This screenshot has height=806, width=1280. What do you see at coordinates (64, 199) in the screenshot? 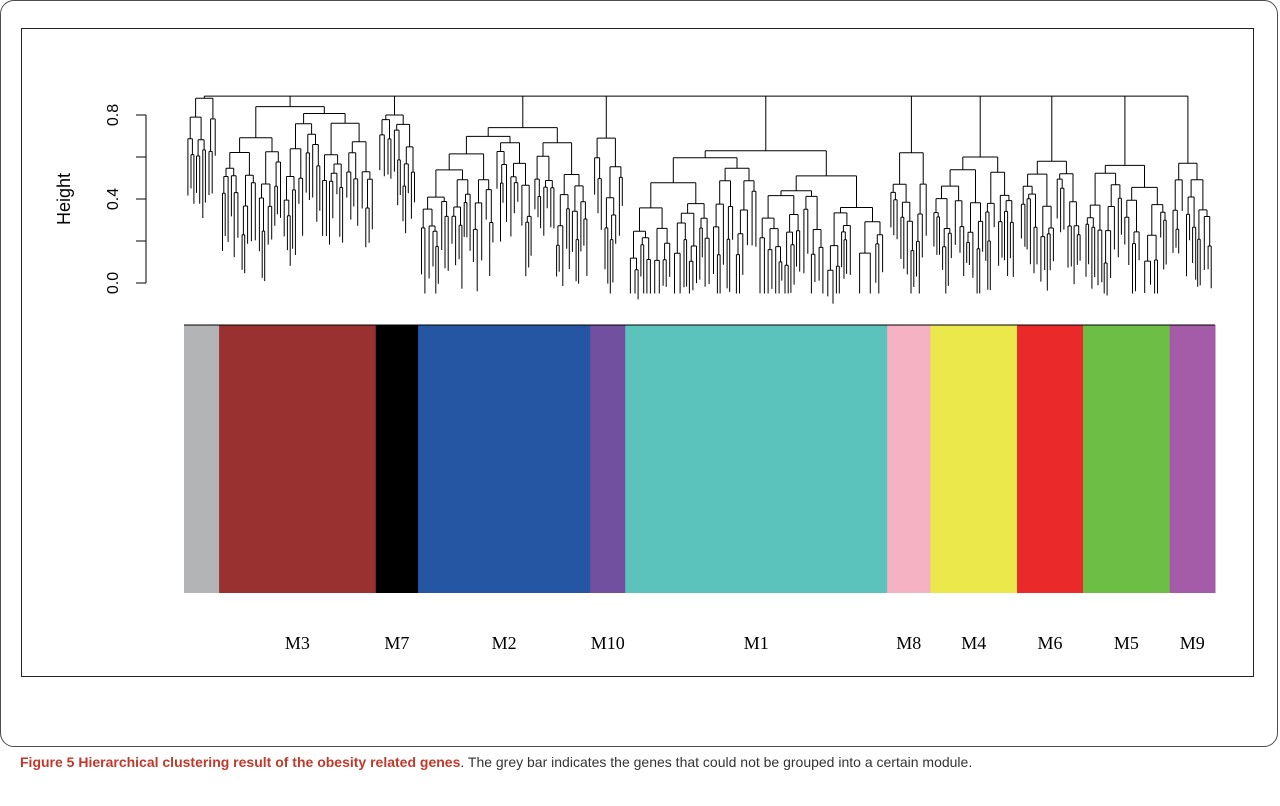
I see `y-axis-title: Height` at bounding box center [64, 199].